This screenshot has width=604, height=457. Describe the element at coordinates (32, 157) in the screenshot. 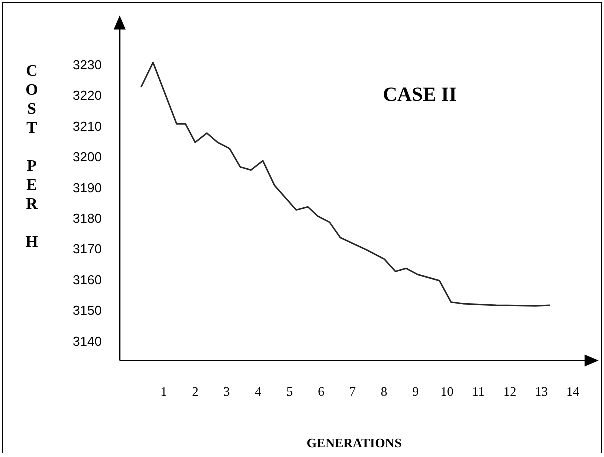

I see `text: COST PER H` at that location.